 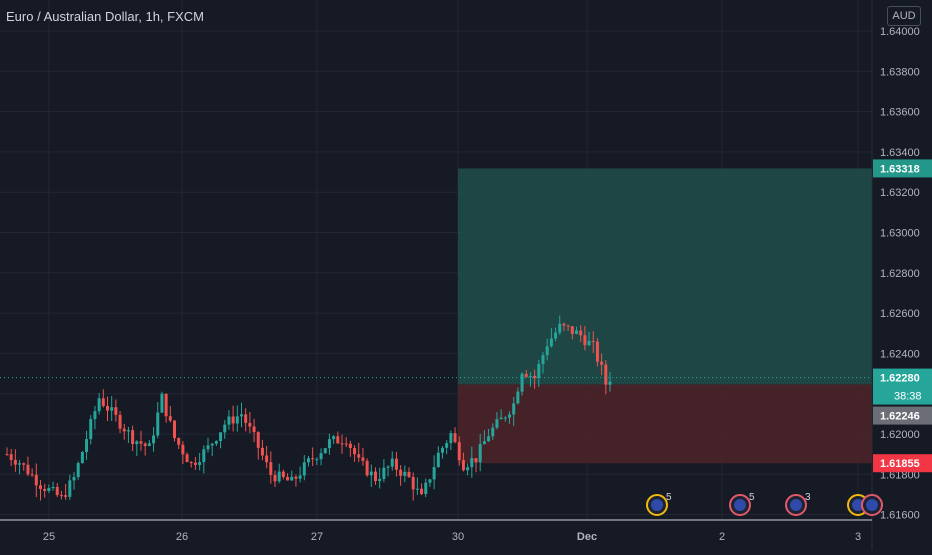 What do you see at coordinates (105, 16) in the screenshot?
I see `chart-title: Euro / Australian Dollar, 1h, FXCM` at bounding box center [105, 16].